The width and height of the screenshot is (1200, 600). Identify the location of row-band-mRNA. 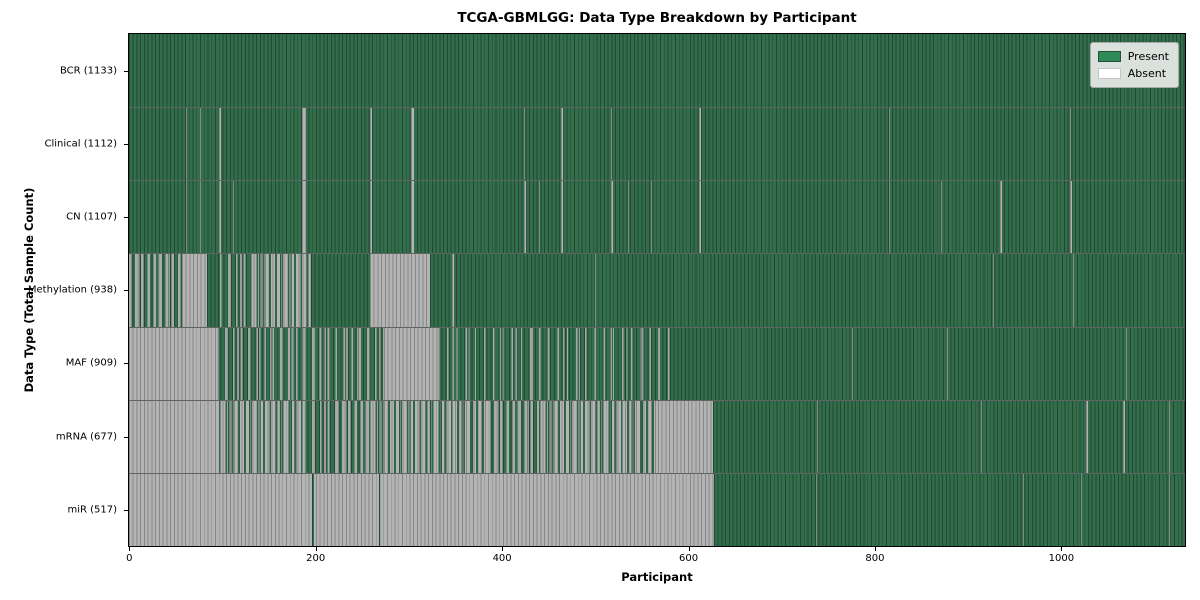
(657, 436).